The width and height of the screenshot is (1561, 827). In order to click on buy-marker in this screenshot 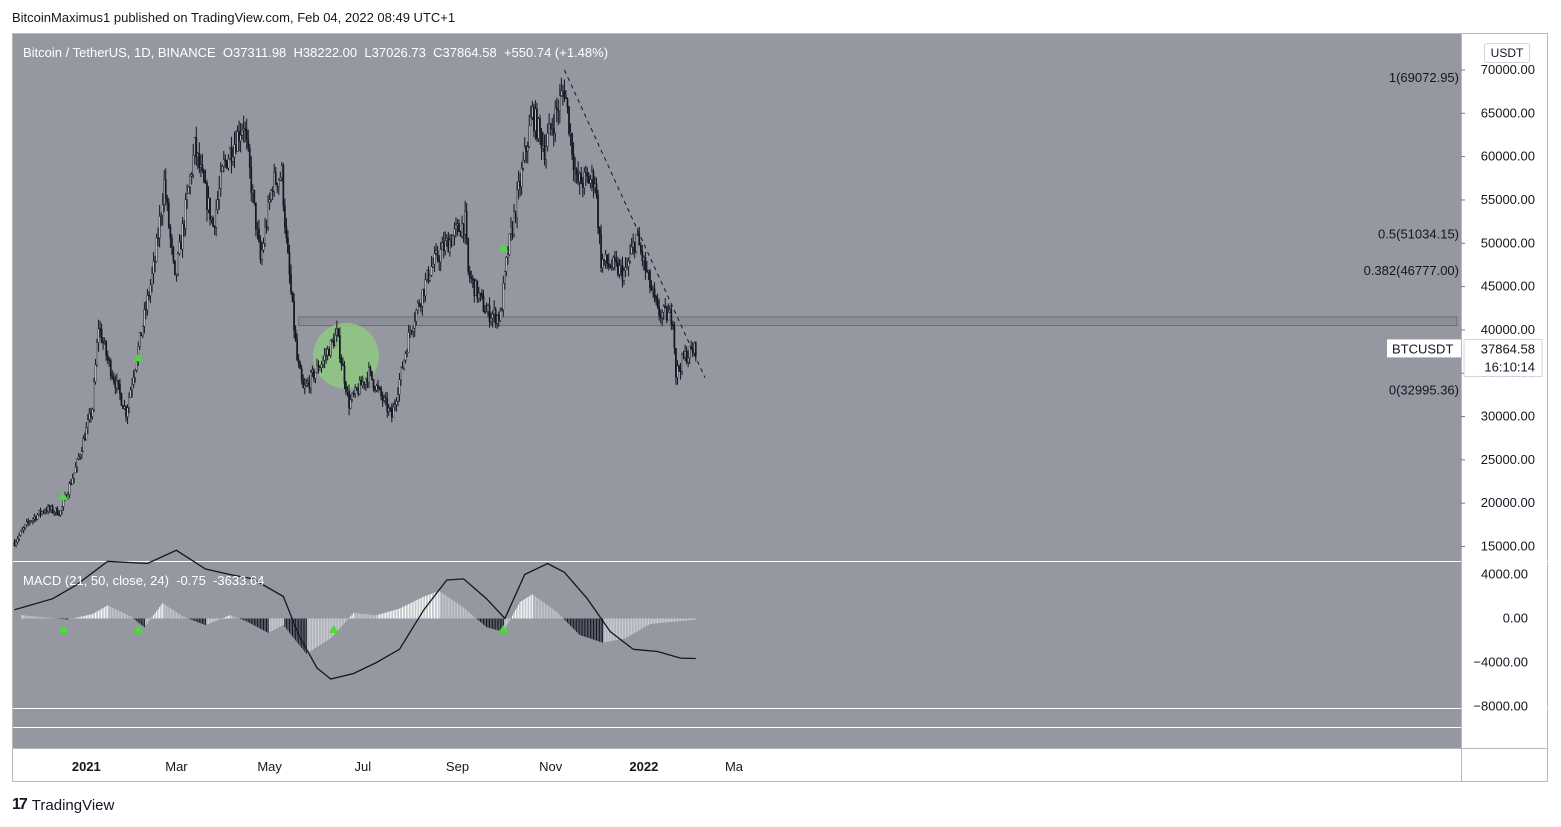, I will do `click(138, 357)`.